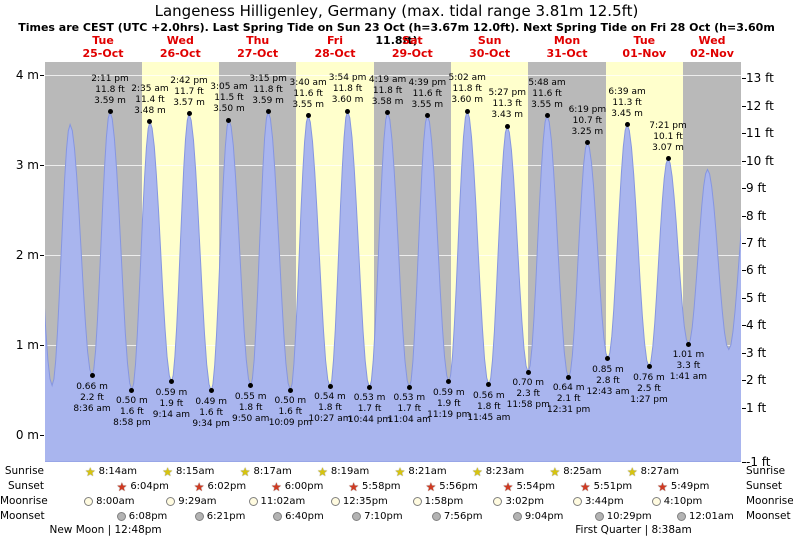 This screenshot has height=539, width=793. Describe the element at coordinates (444, 501) in the screenshot. I see `moonrise-time: 1:58pm` at that location.